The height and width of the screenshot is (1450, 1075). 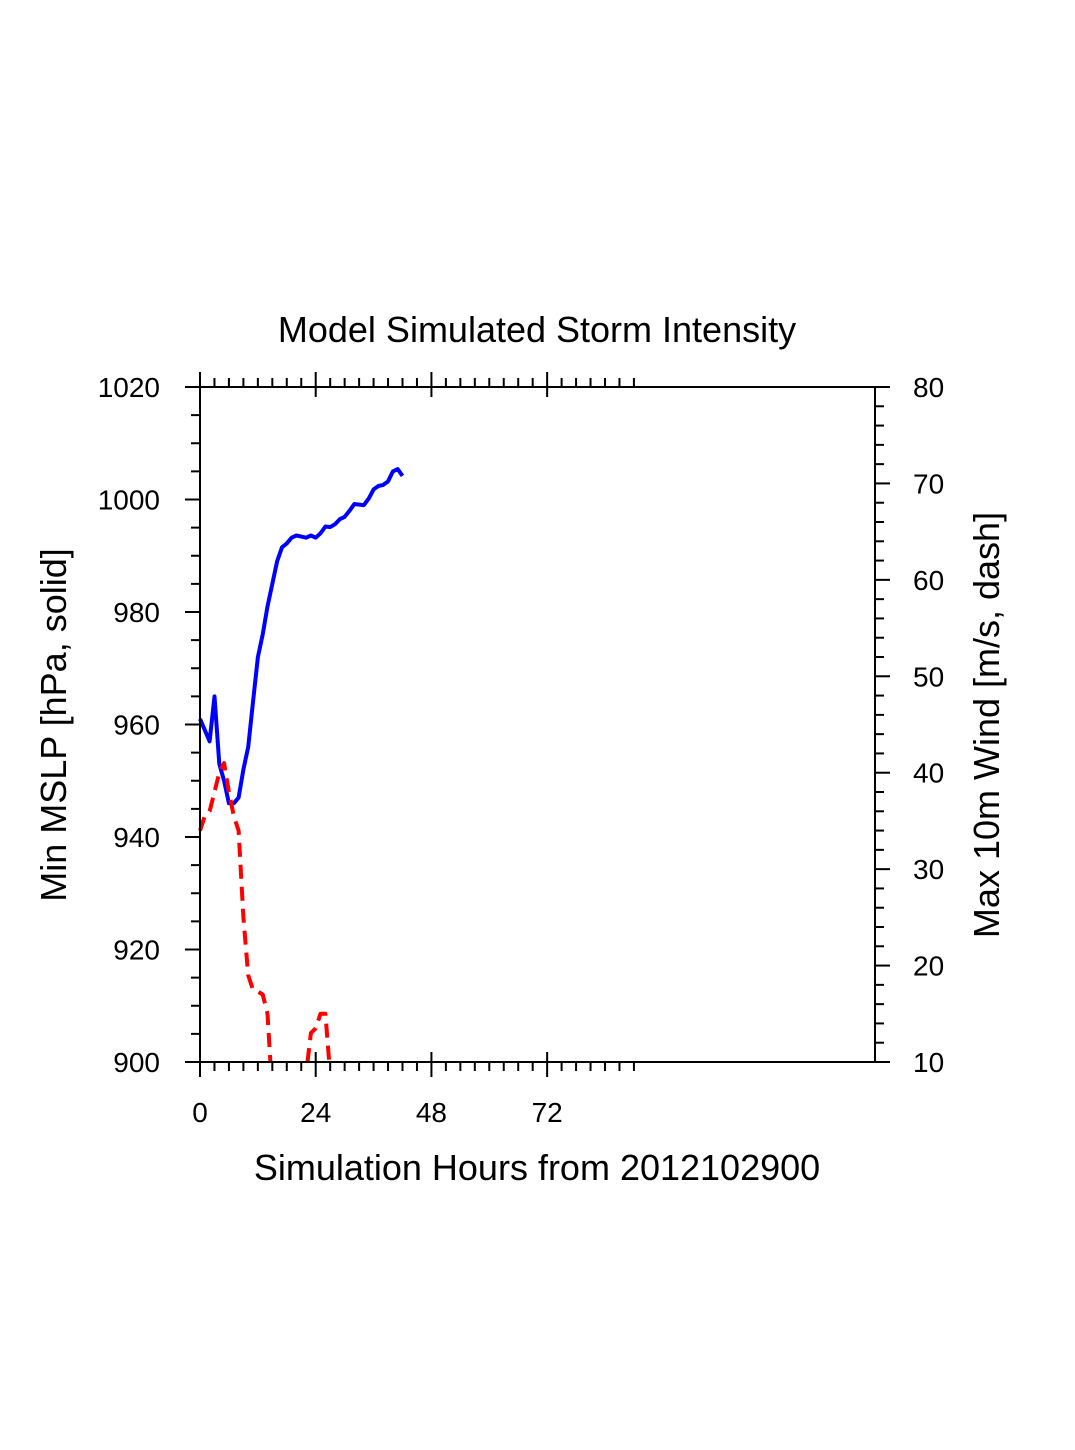 What do you see at coordinates (136, 612) in the screenshot?
I see `y-left-tick-label: 980` at bounding box center [136, 612].